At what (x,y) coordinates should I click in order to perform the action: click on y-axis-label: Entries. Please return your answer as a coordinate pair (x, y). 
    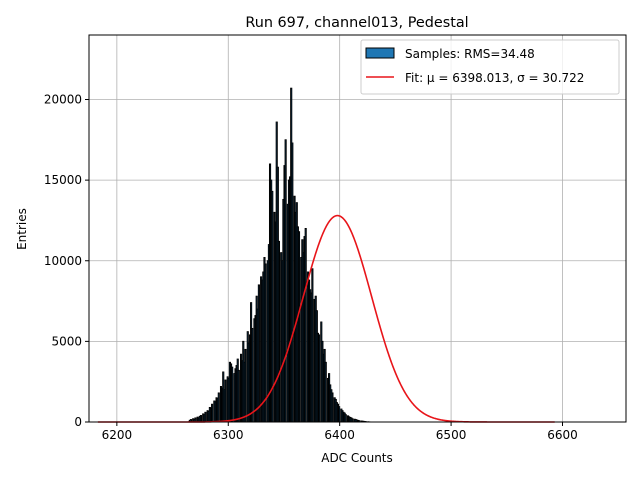
    Looking at the image, I should click on (22, 229).